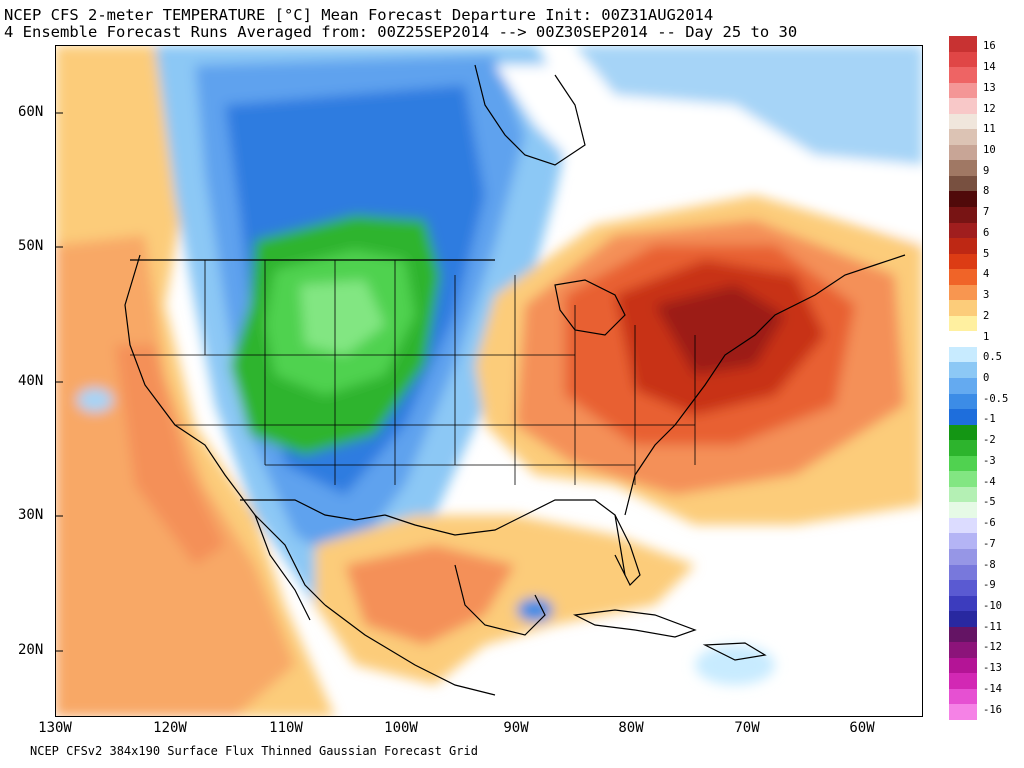  Describe the element at coordinates (530, 115) in the screenshot. I see `hudson-bay` at that location.